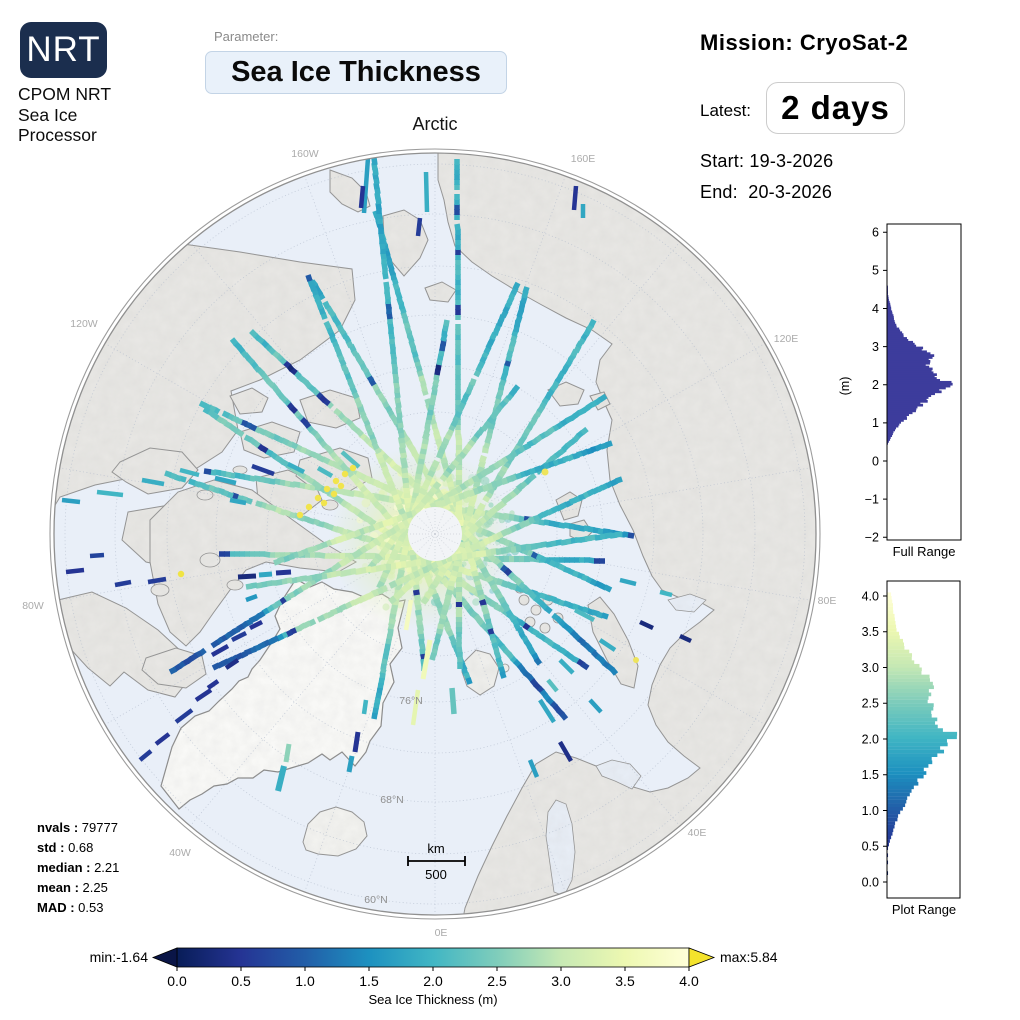 The image size is (1020, 1020). What do you see at coordinates (435, 848) in the screenshot?
I see `svg-text: km` at bounding box center [435, 848].